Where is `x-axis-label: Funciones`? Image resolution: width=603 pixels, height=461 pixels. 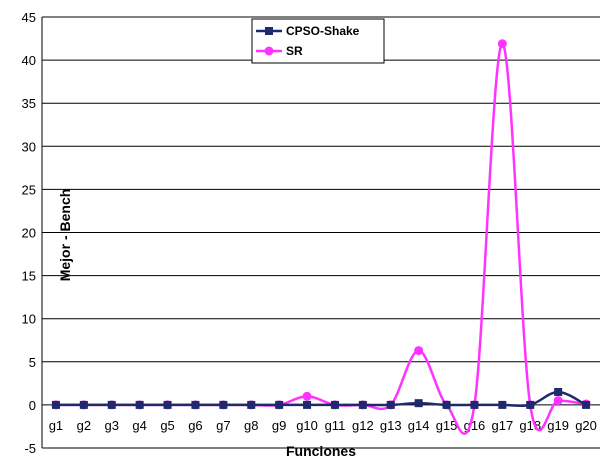
x-axis-label: Funciones is located at coordinates (321, 451).